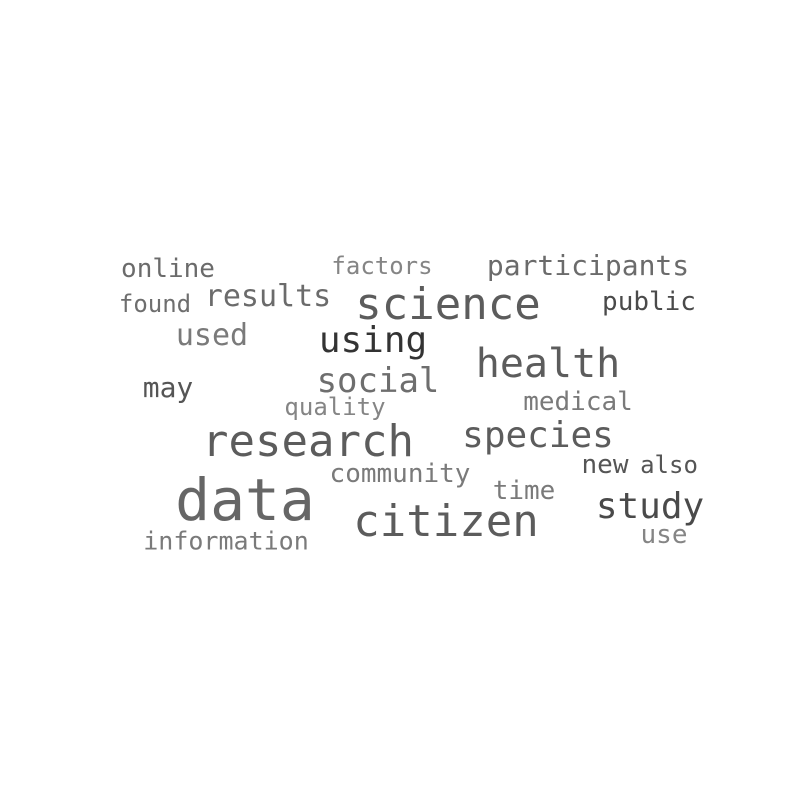  I want to click on word-used: used, so click(212, 335).